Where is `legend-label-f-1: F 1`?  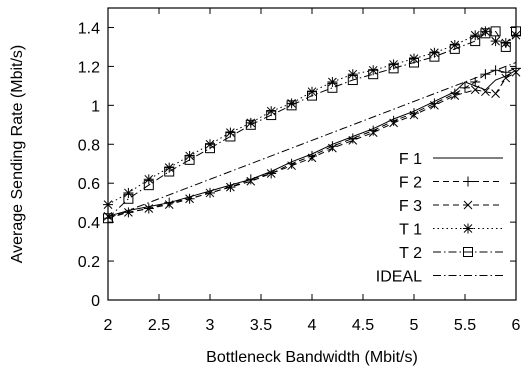
legend-label-f-1: F 1 is located at coordinates (410, 159).